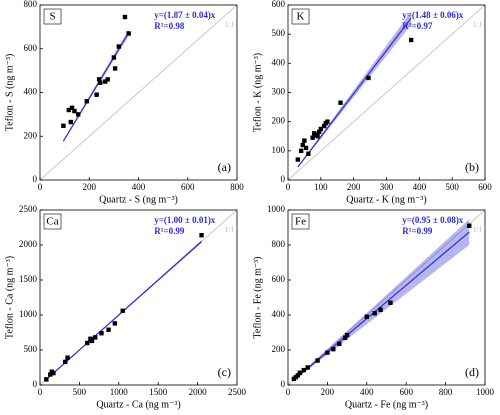 The width and height of the screenshot is (500, 415). I want to click on x-tick-label: 100, so click(321, 187).